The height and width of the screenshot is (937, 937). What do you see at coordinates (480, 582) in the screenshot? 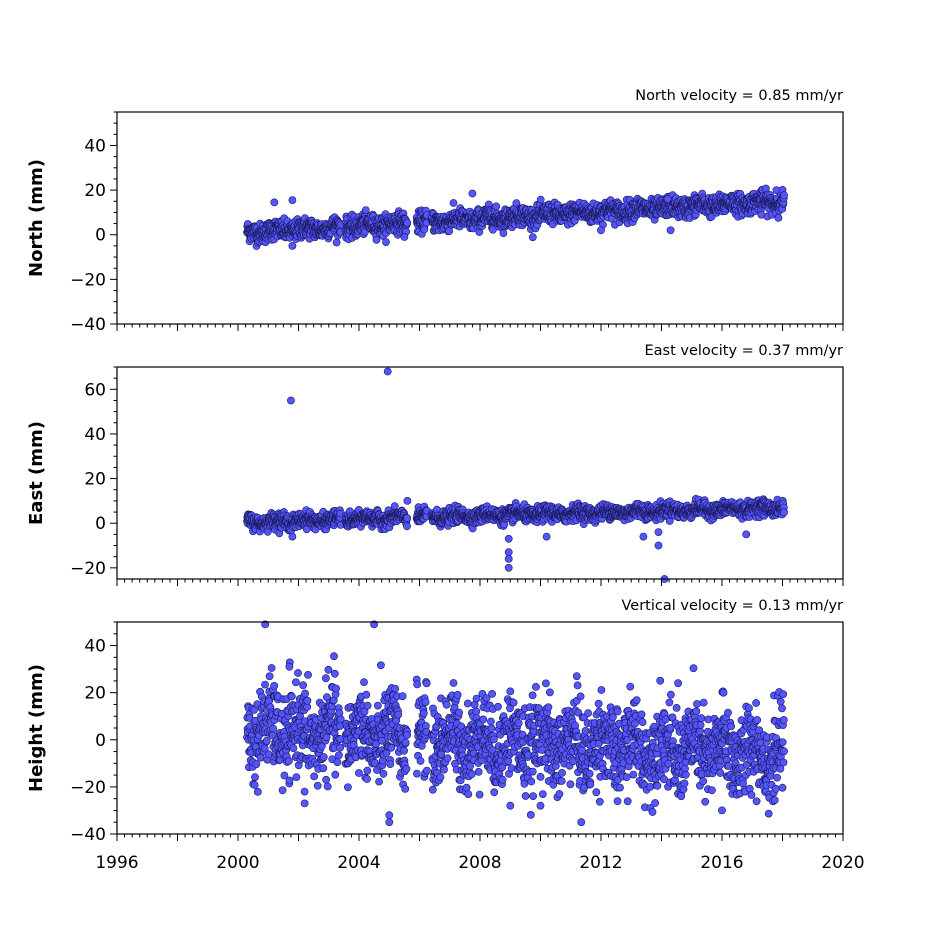
I see `east-x-ticks` at bounding box center [480, 582].